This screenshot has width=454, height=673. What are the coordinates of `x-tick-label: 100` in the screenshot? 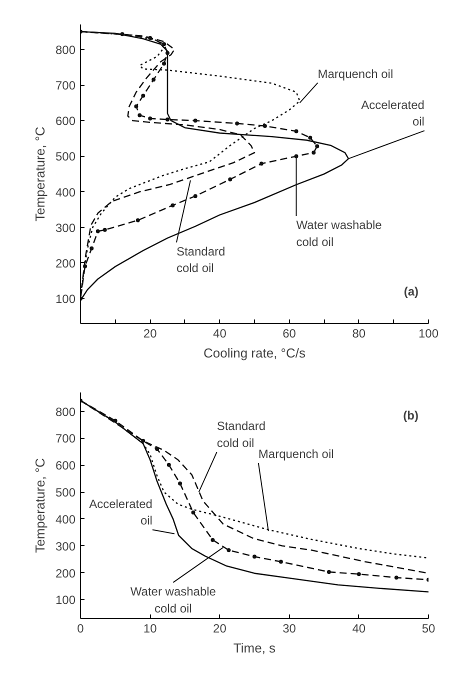 It's located at (428, 333).